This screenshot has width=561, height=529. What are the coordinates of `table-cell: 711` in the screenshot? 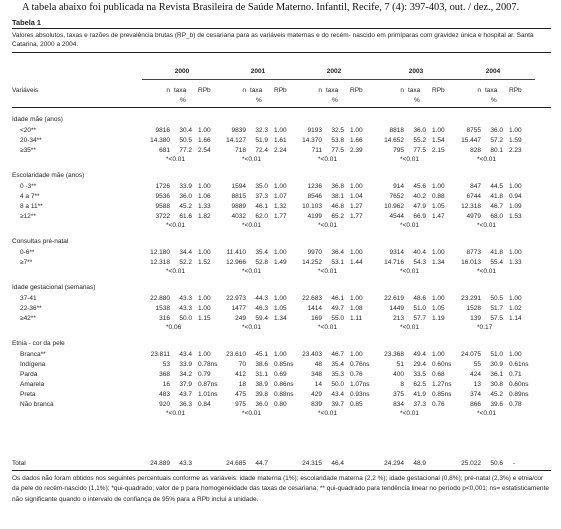 It's located at (316, 150).